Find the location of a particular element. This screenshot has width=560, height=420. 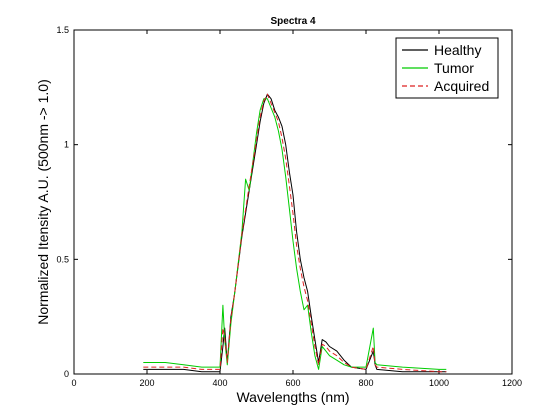

legend-label-tumor: Tumor is located at coordinates (454, 68).